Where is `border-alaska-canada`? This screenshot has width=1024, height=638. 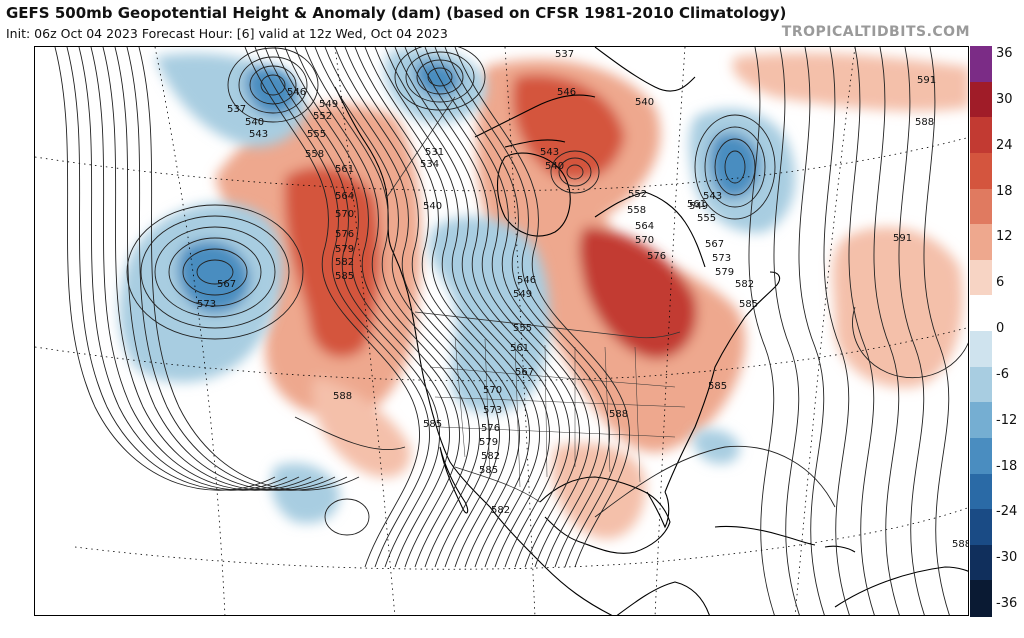 border-alaska-canada is located at coordinates (421, 147).